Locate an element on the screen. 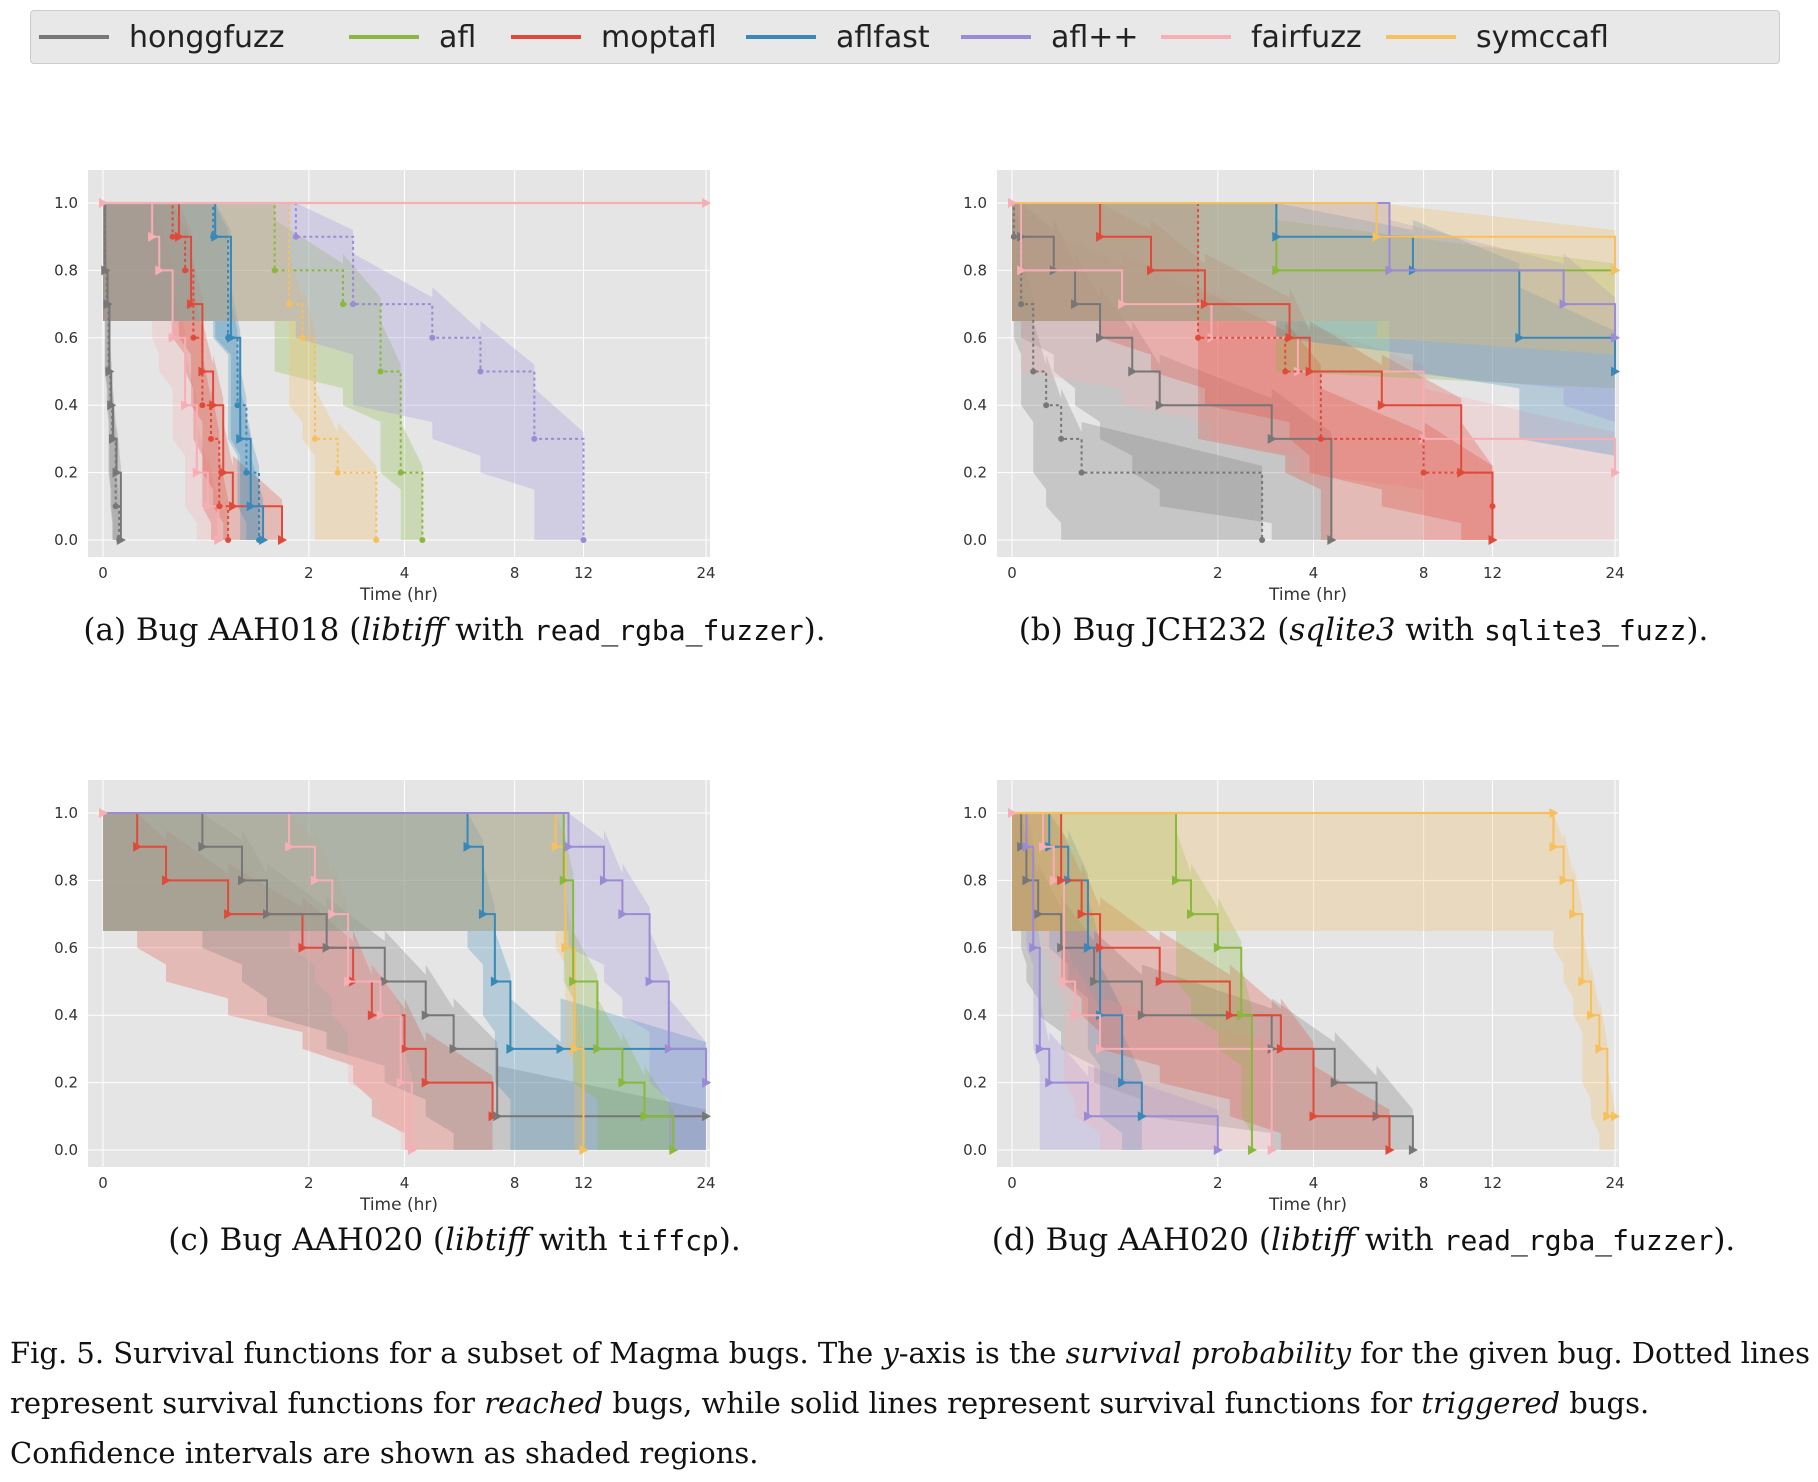  y-tick-label: 0.4 is located at coordinates (975, 405).